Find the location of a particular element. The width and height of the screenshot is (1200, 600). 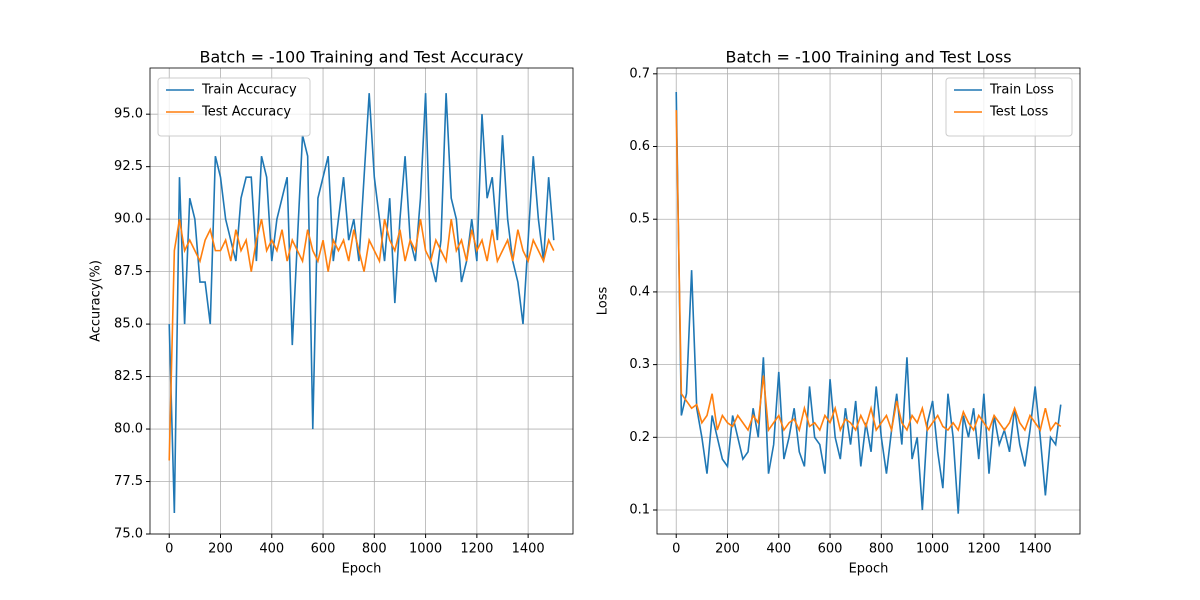

y-tick-label: 82.5 is located at coordinates (128, 376).